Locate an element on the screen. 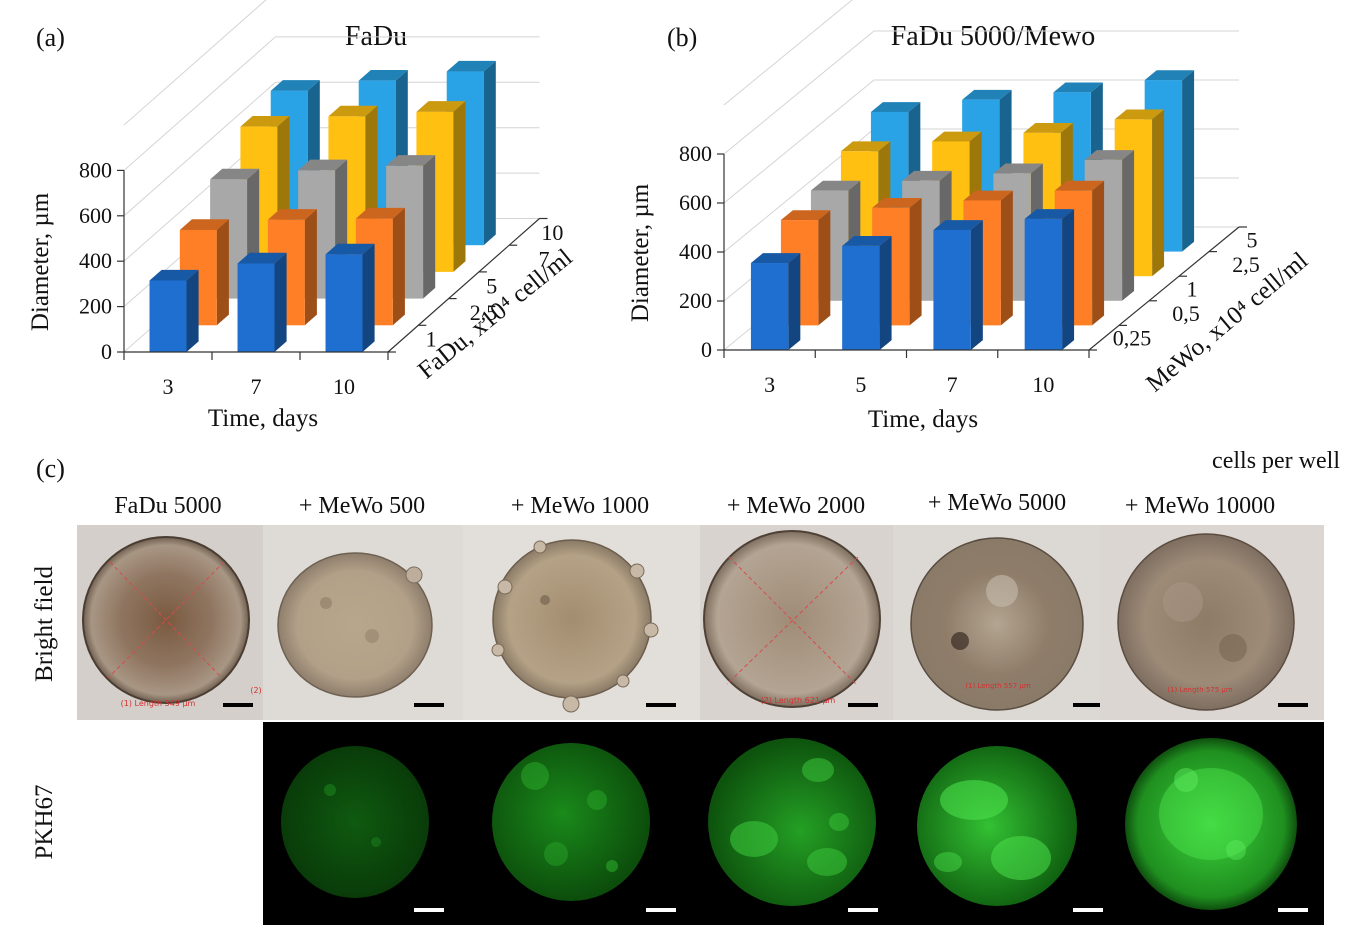  z-tick-label: 0,5 is located at coordinates (1186, 313).